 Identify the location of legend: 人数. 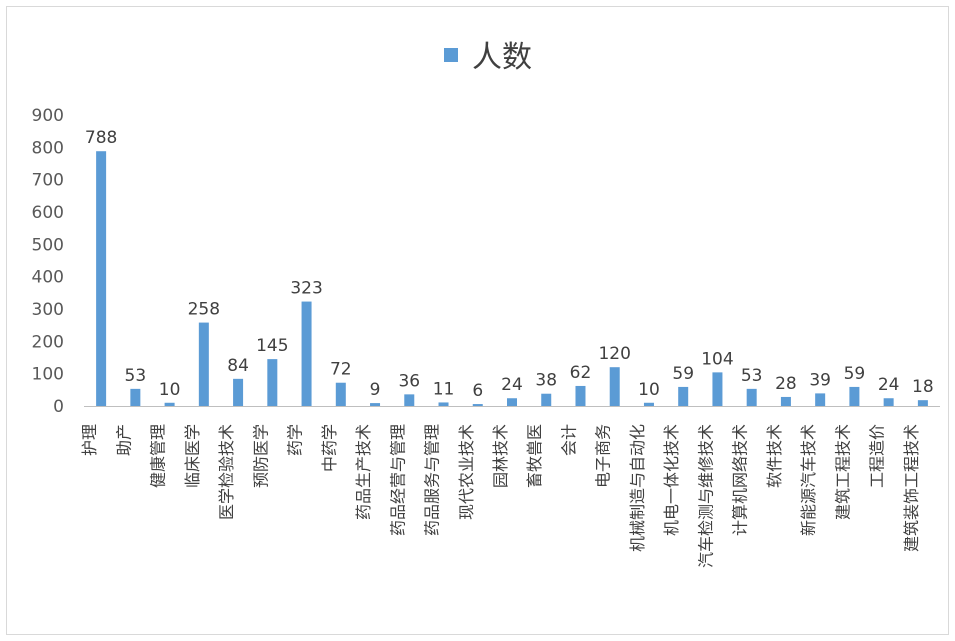
(488, 57).